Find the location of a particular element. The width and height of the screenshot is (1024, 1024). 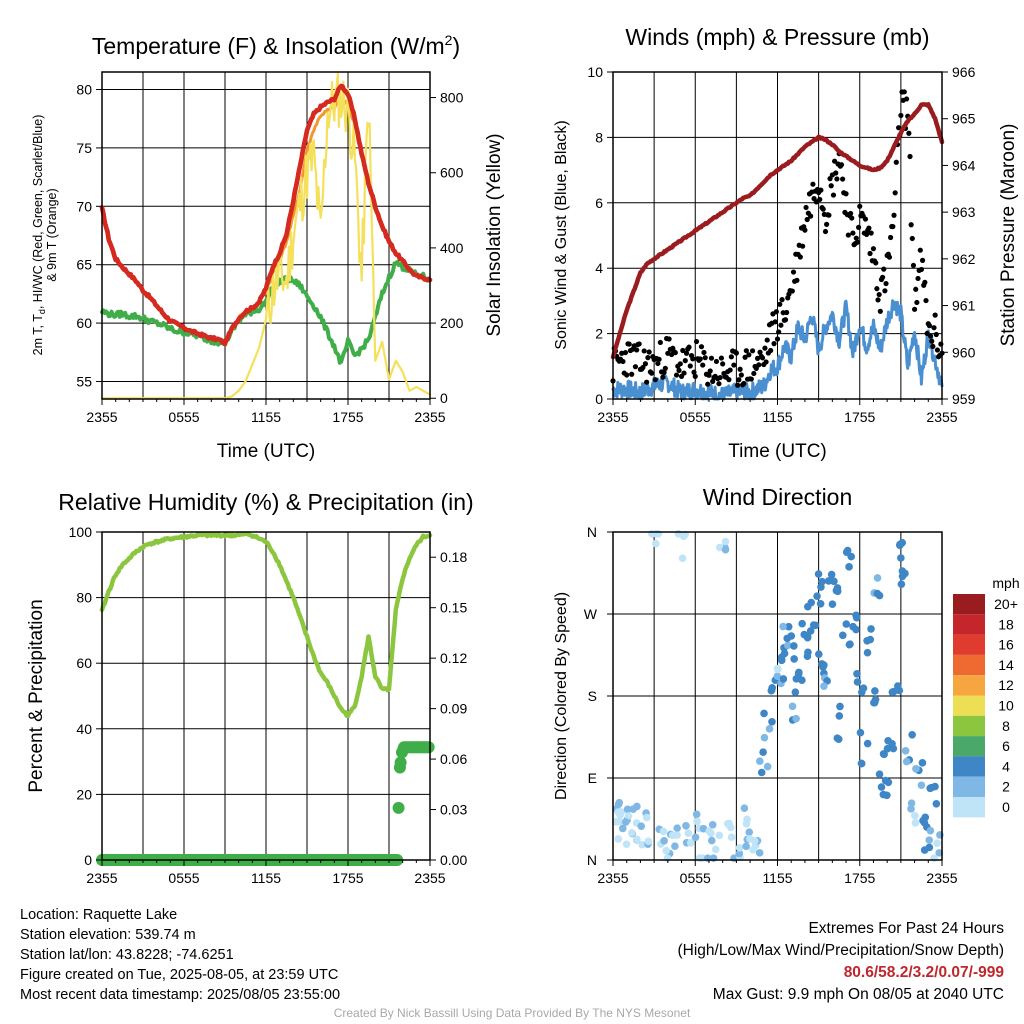

chart-title: Winds (mph) & Pressure (mb) is located at coordinates (777, 37).